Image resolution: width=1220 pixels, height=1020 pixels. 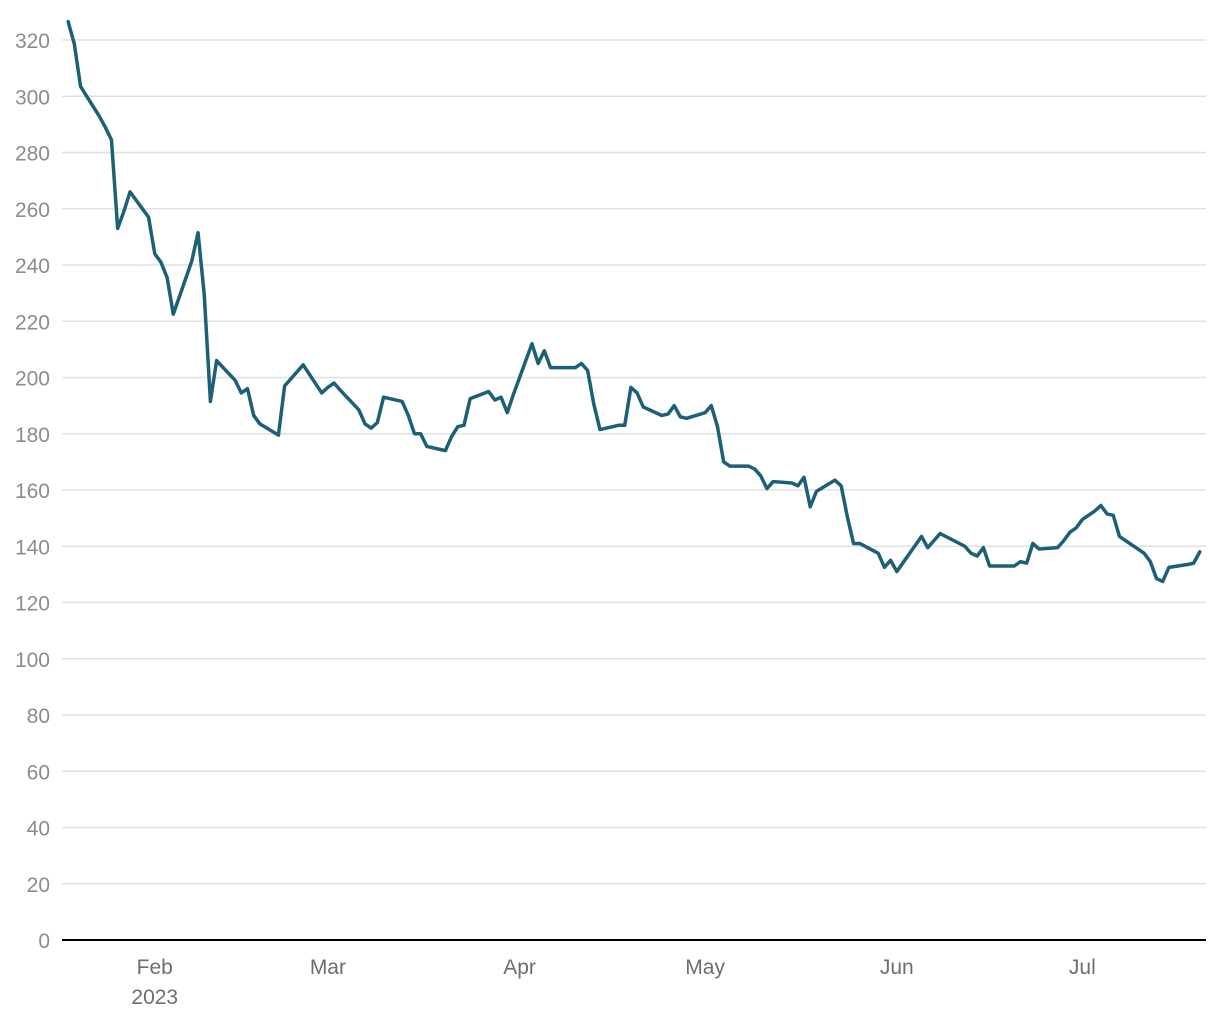 What do you see at coordinates (32, 435) in the screenshot?
I see `y-tick-label-180: 180` at bounding box center [32, 435].